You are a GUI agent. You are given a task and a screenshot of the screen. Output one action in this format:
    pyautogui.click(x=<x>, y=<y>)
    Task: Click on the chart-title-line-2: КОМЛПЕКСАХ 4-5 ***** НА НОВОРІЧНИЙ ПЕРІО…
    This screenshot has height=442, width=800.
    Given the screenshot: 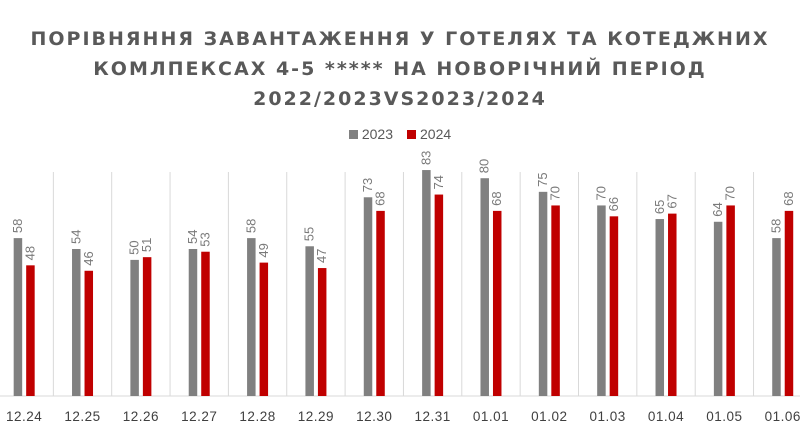 What is the action you would take?
    pyautogui.click(x=400, y=69)
    